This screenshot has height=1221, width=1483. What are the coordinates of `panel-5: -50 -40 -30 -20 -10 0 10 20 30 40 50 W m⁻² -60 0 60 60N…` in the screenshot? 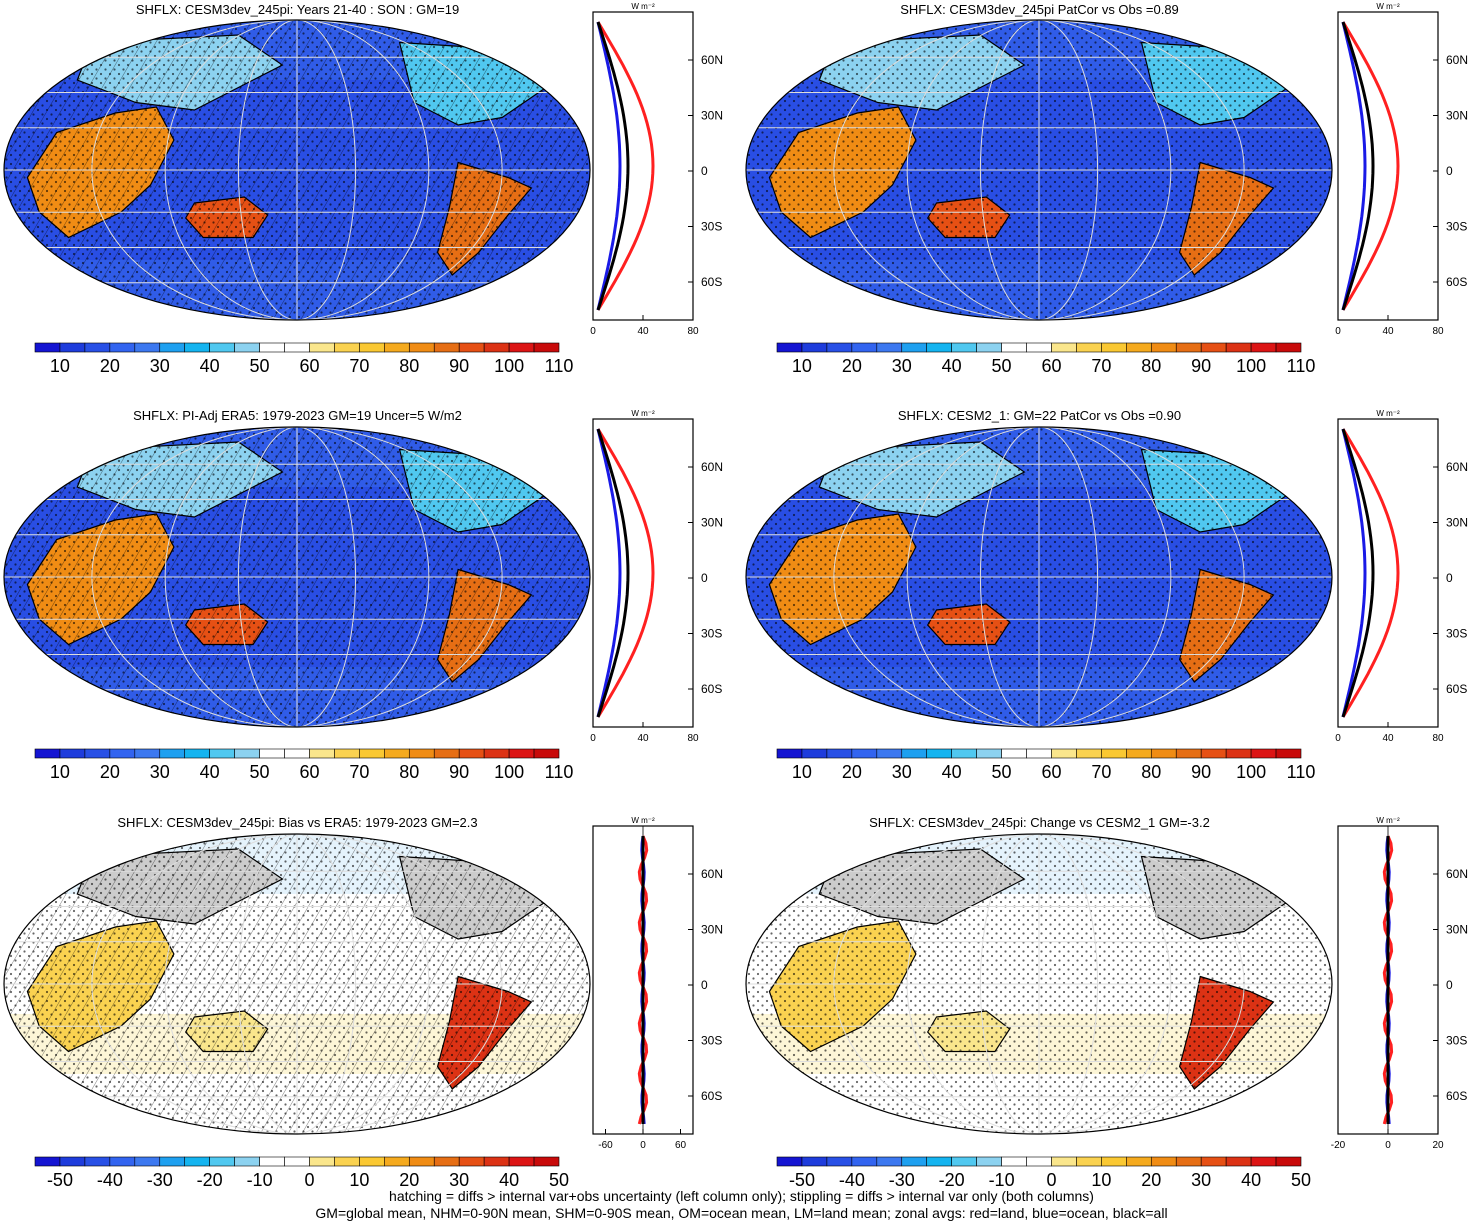 It's located at (363, 1003).